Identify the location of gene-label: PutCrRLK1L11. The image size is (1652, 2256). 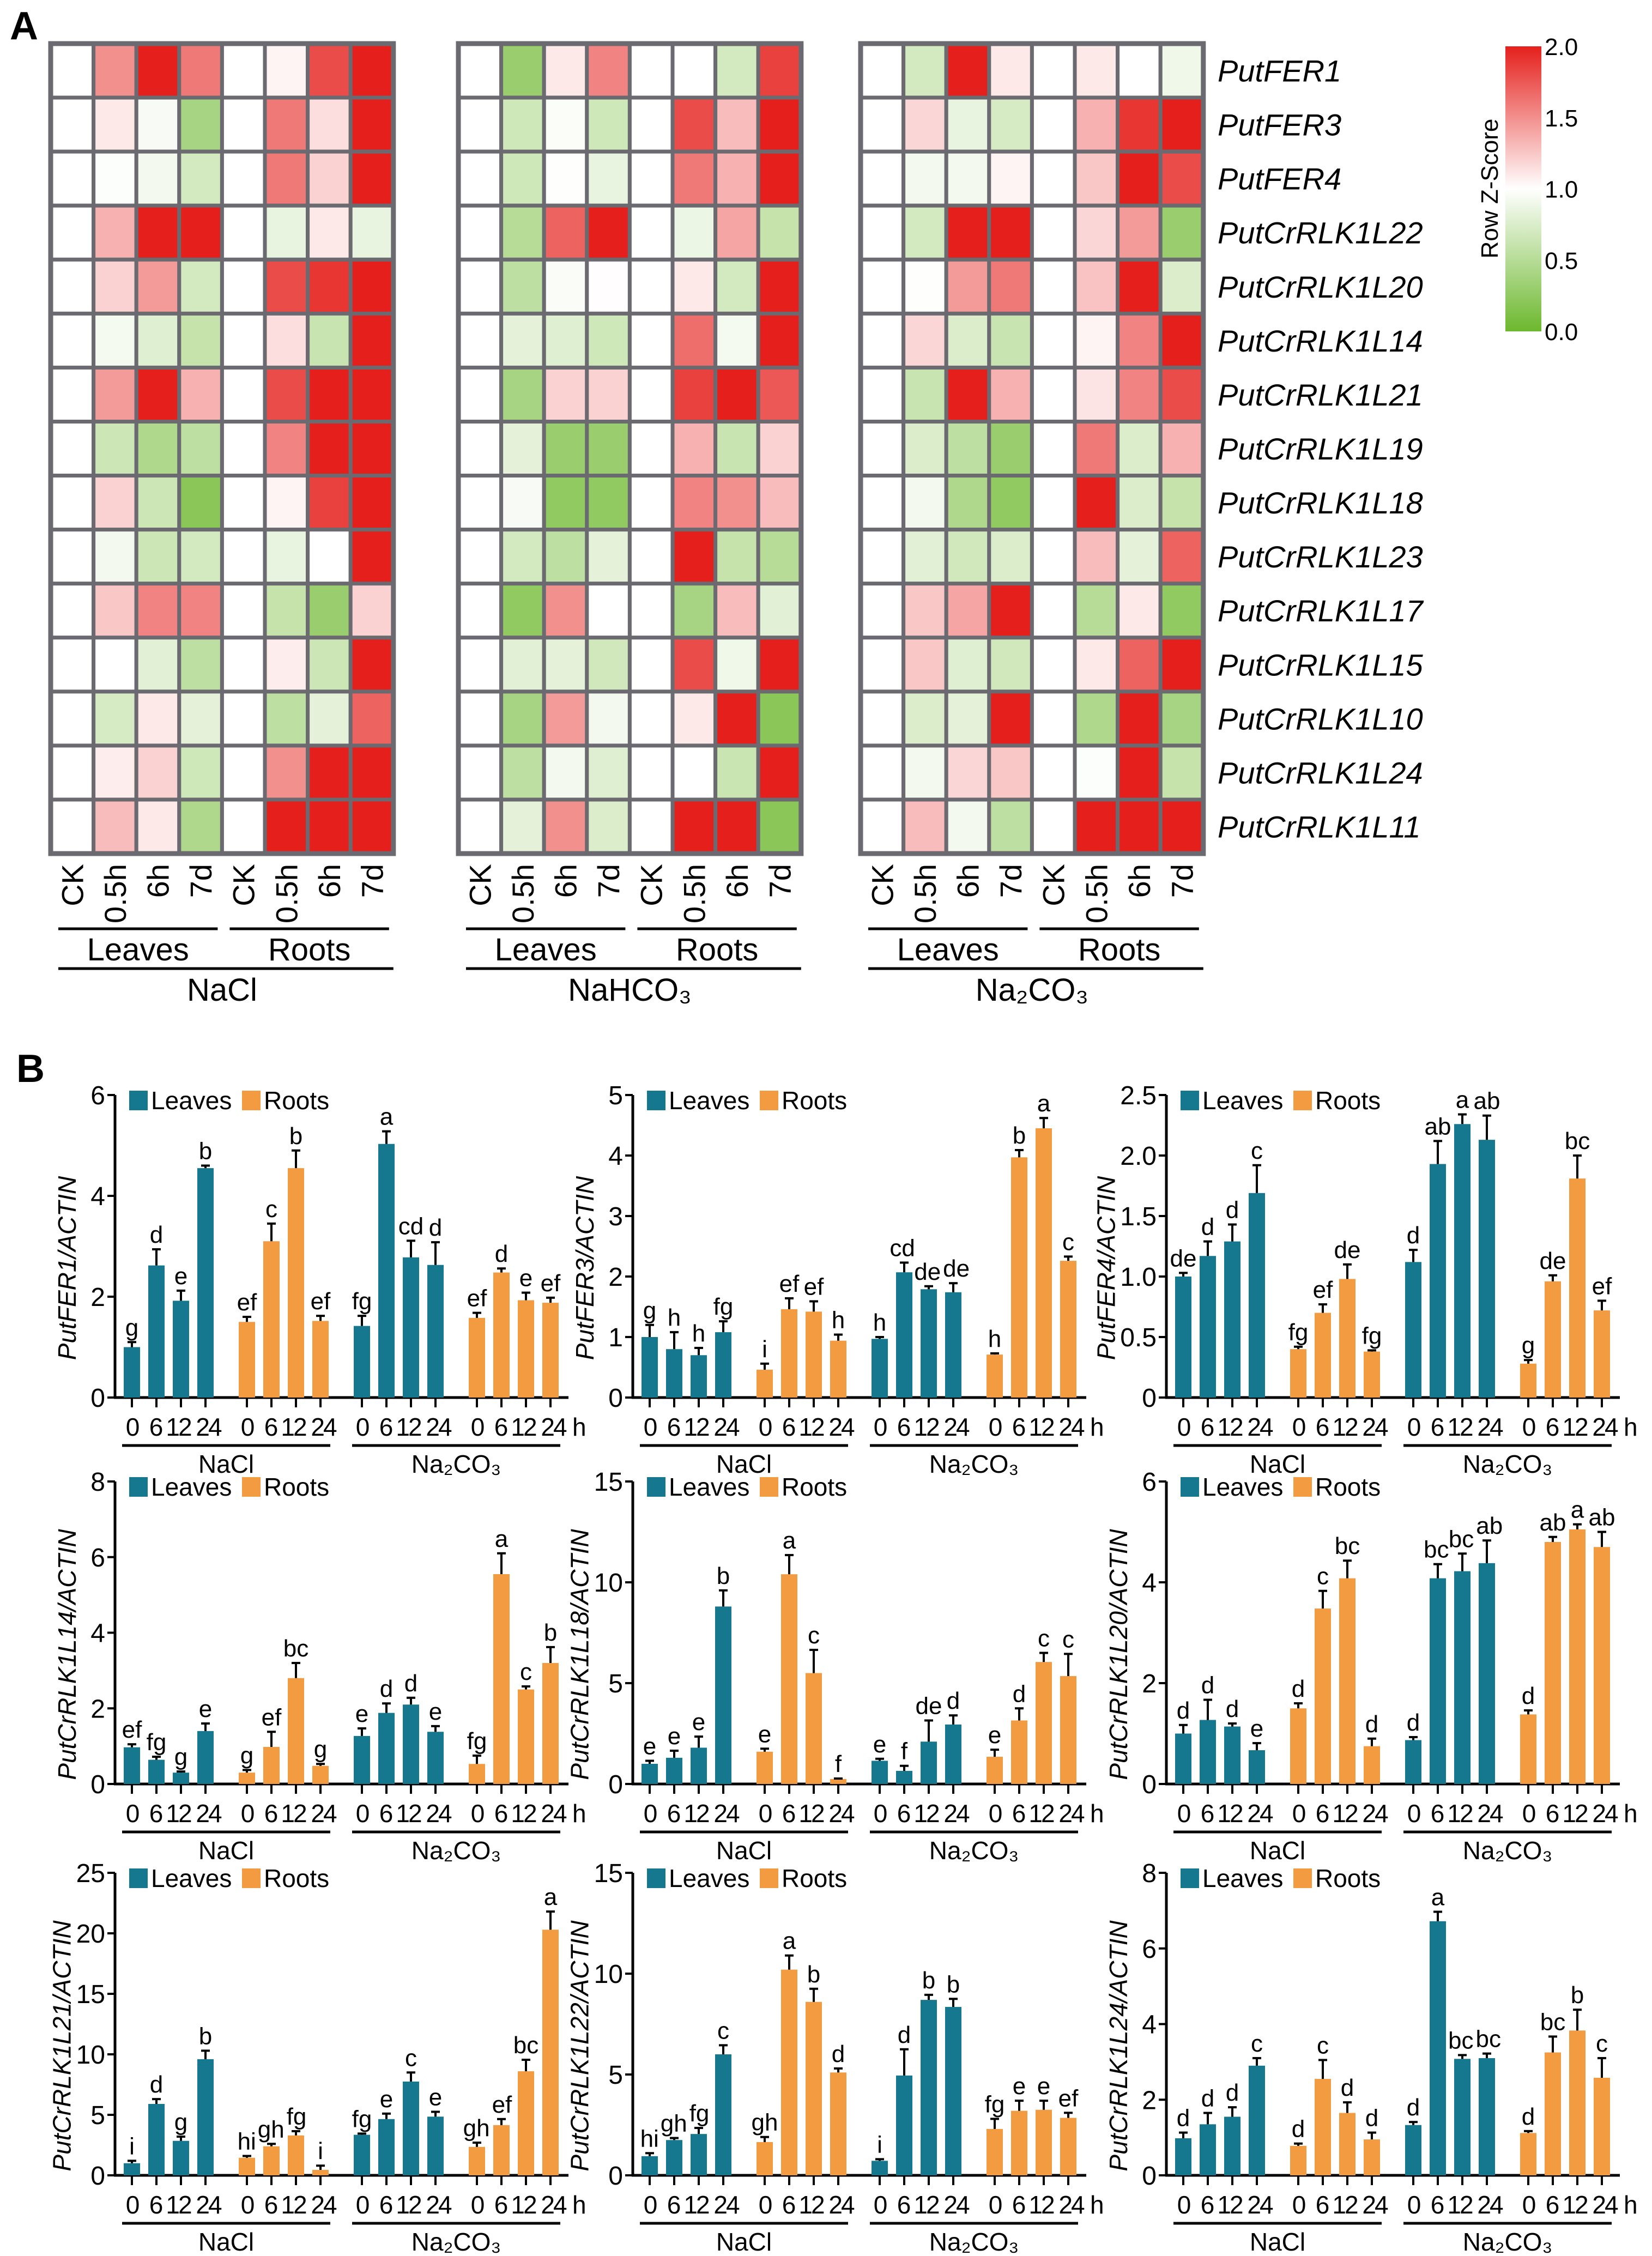
(1319, 827).